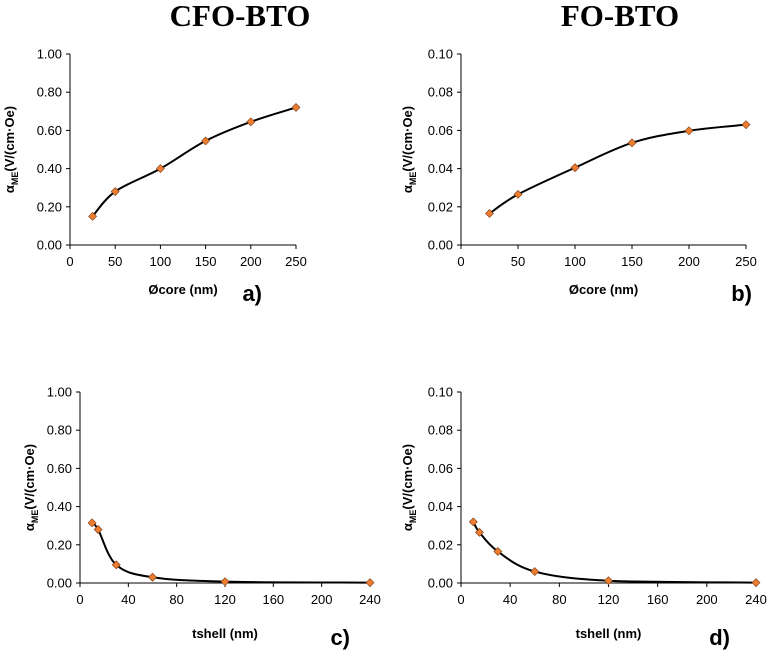  What do you see at coordinates (252, 293) in the screenshot?
I see `panel-label: a)` at bounding box center [252, 293].